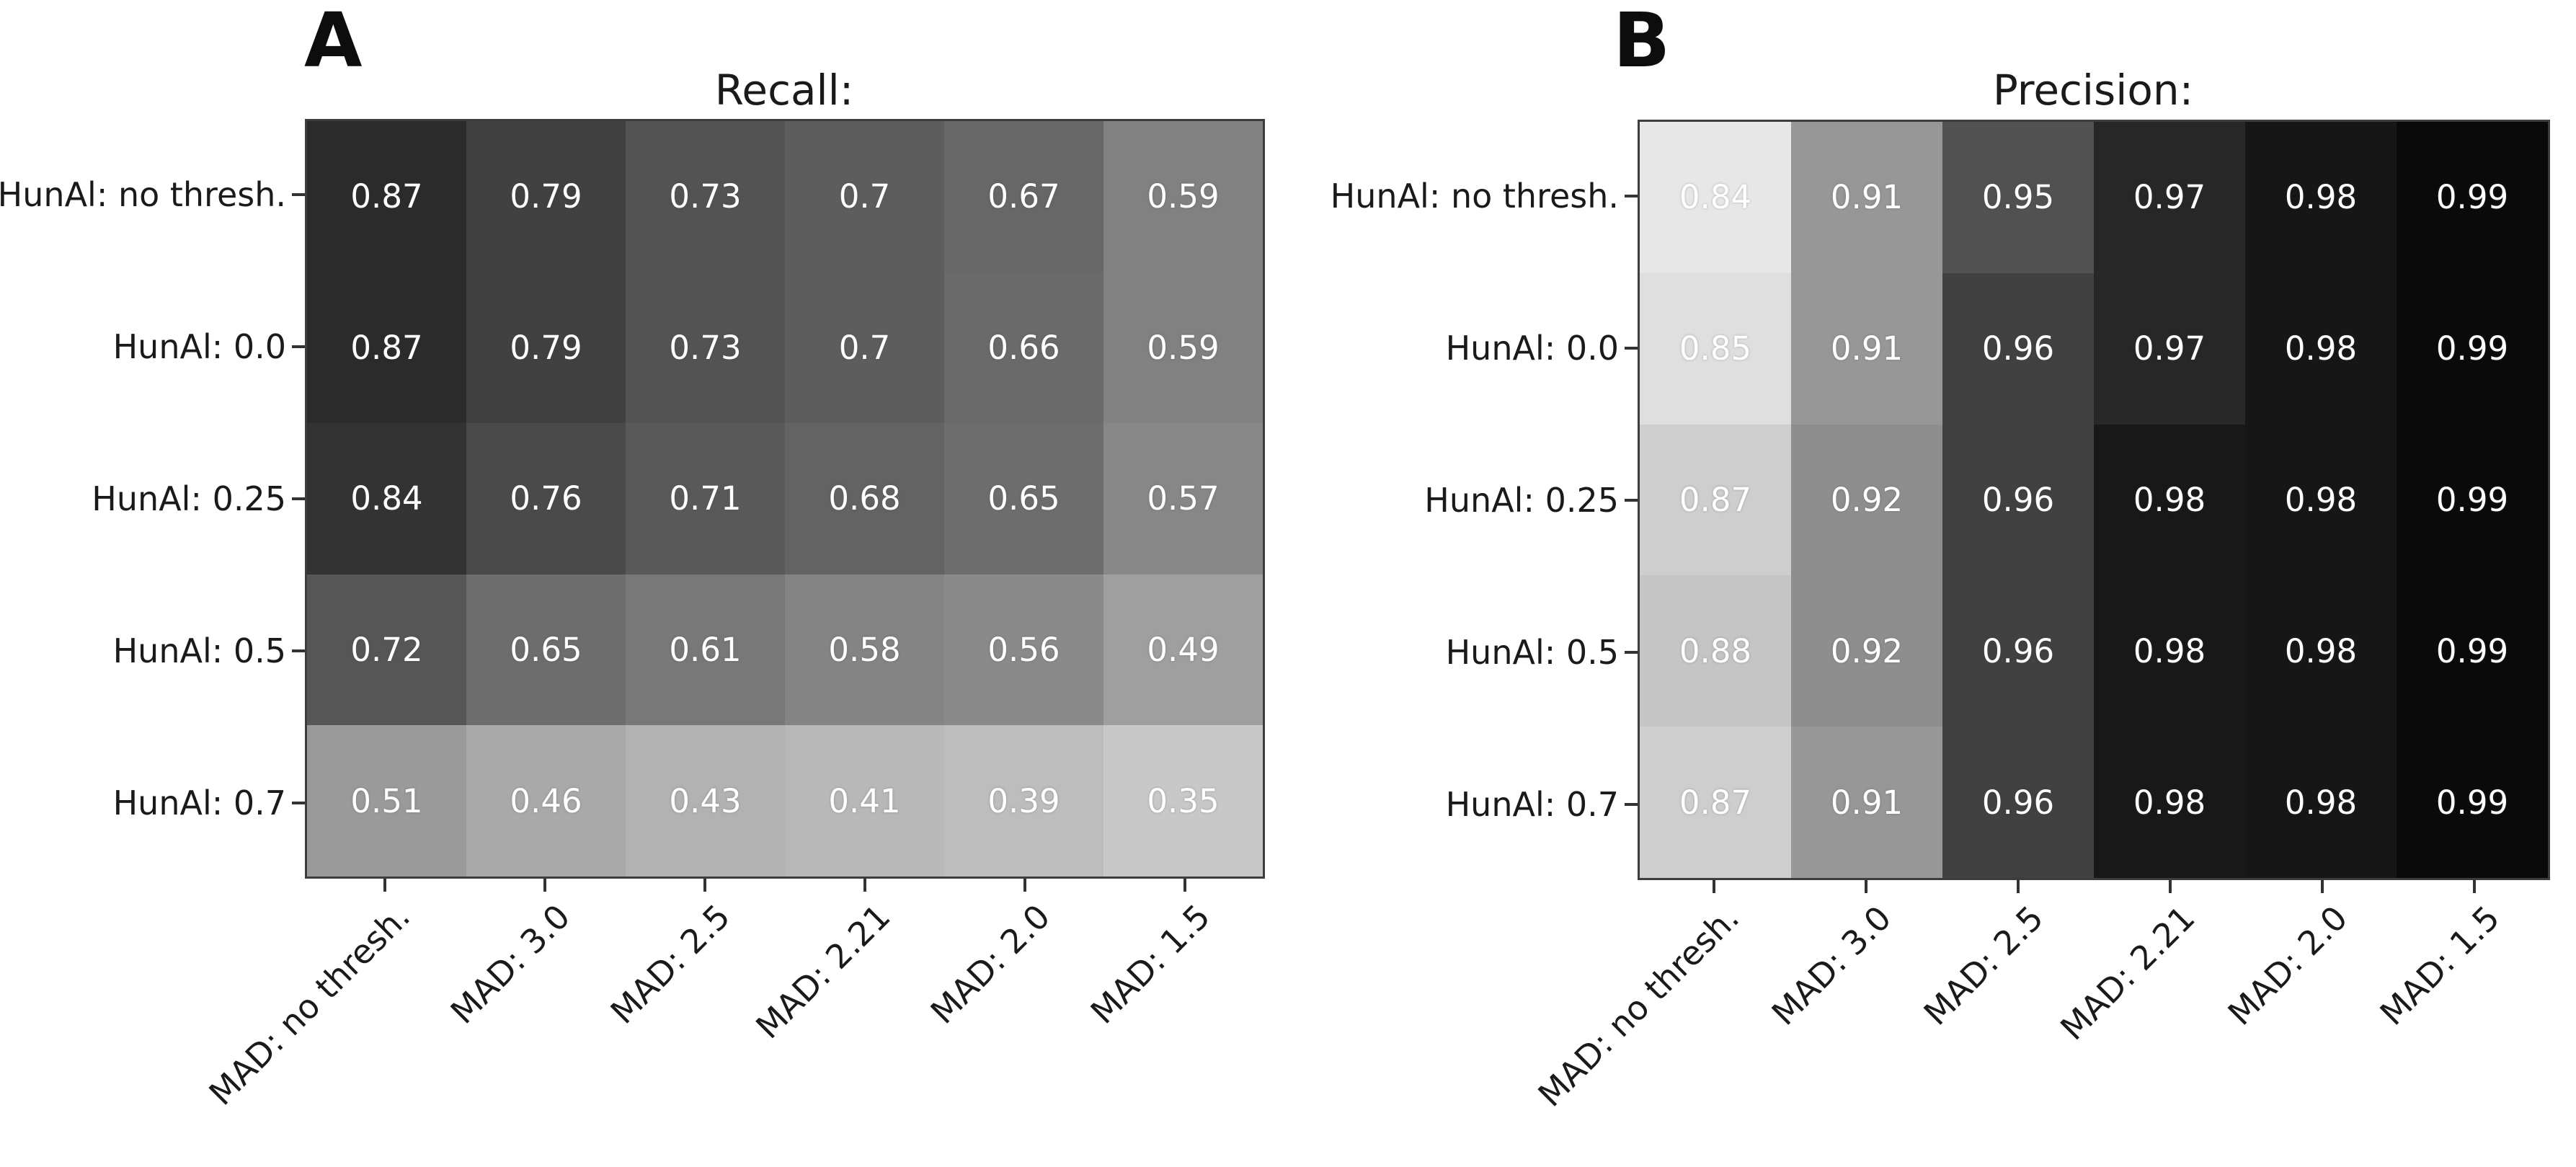 Image resolution: width=2576 pixels, height=1167 pixels. What do you see at coordinates (1716, 500) in the screenshot?
I see `heatmap-cell: 0.87` at bounding box center [1716, 500].